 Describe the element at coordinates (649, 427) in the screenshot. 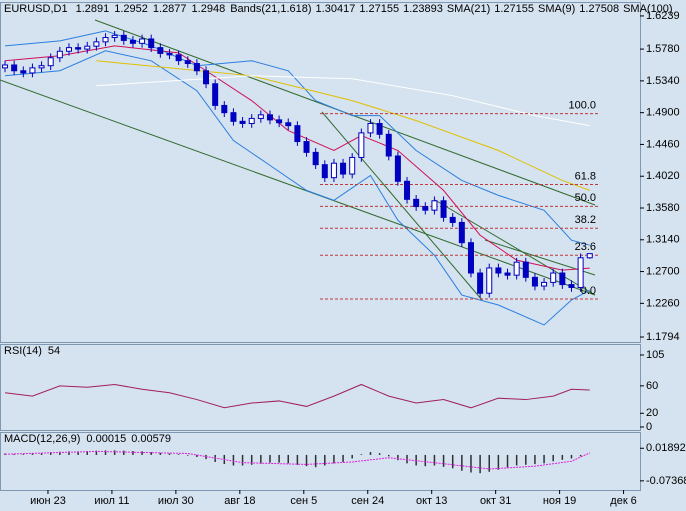

I see `y-tick-label: 0` at that location.